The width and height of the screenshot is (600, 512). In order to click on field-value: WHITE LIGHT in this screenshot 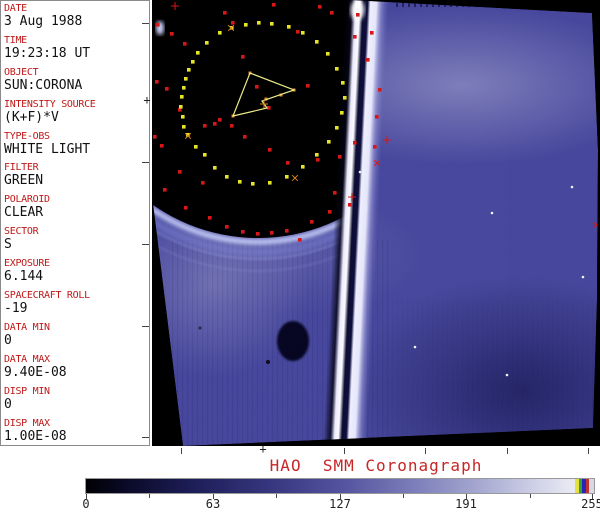, I will do `click(47, 149)`.